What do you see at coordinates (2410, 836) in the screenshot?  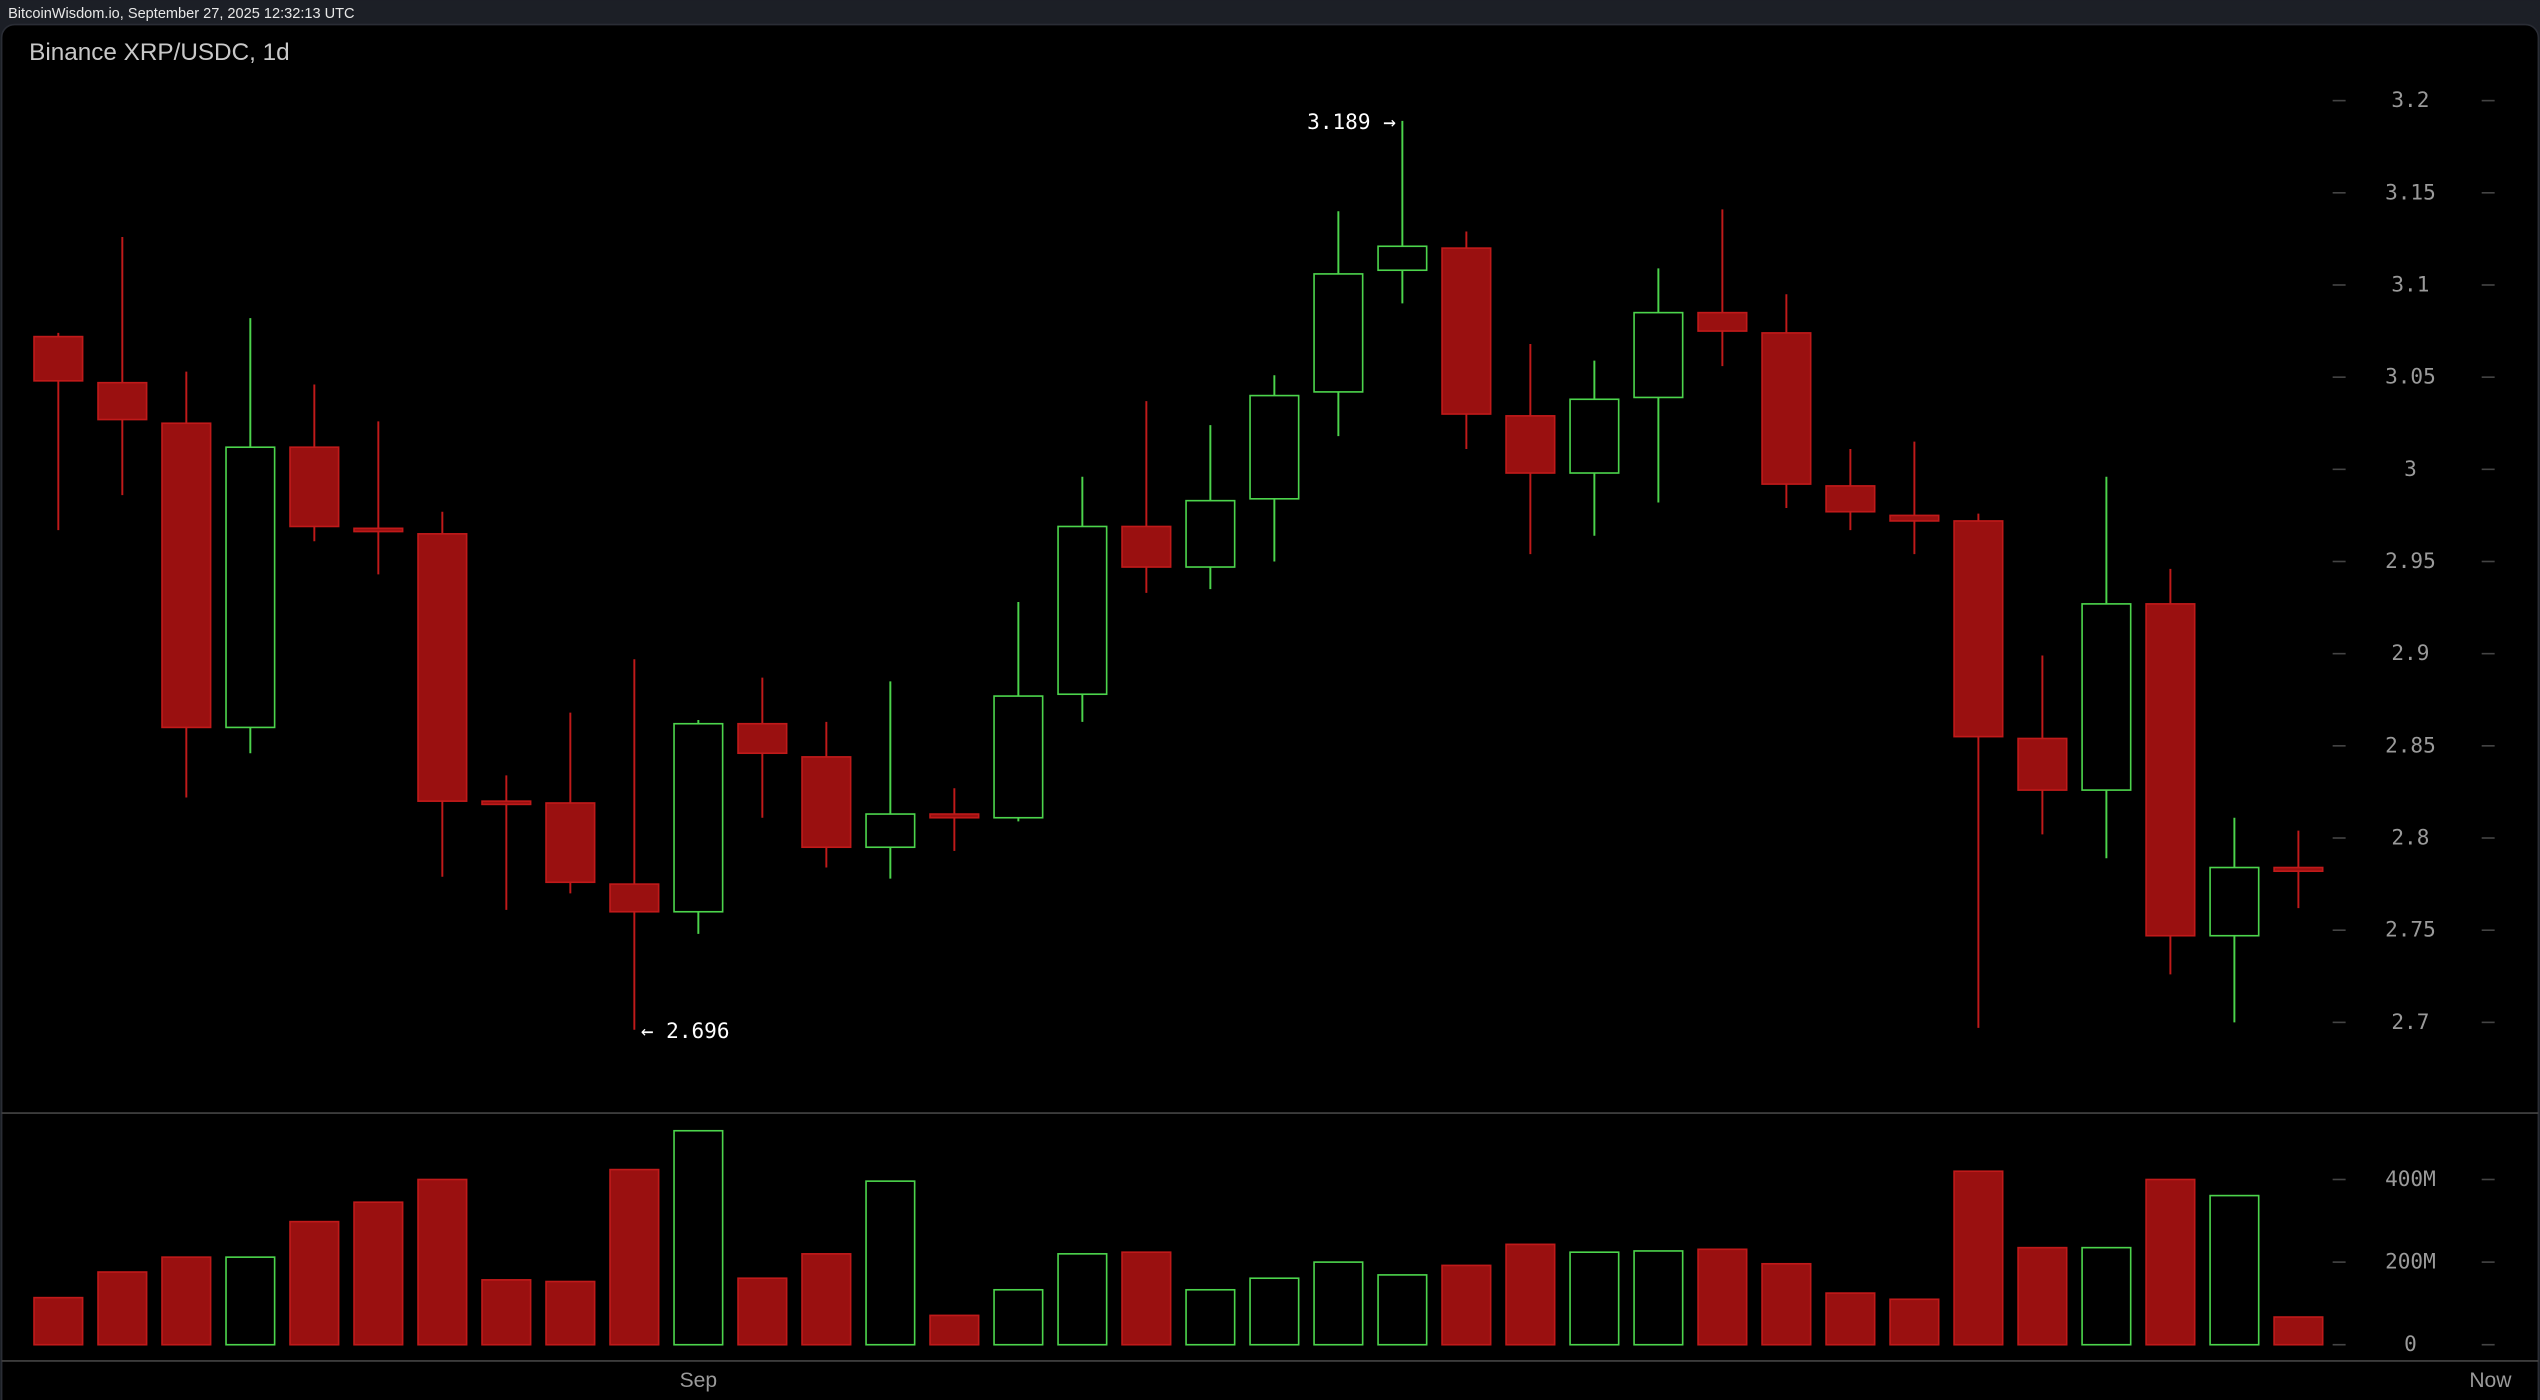 I see `price-tick-label: 2.8` at bounding box center [2410, 836].